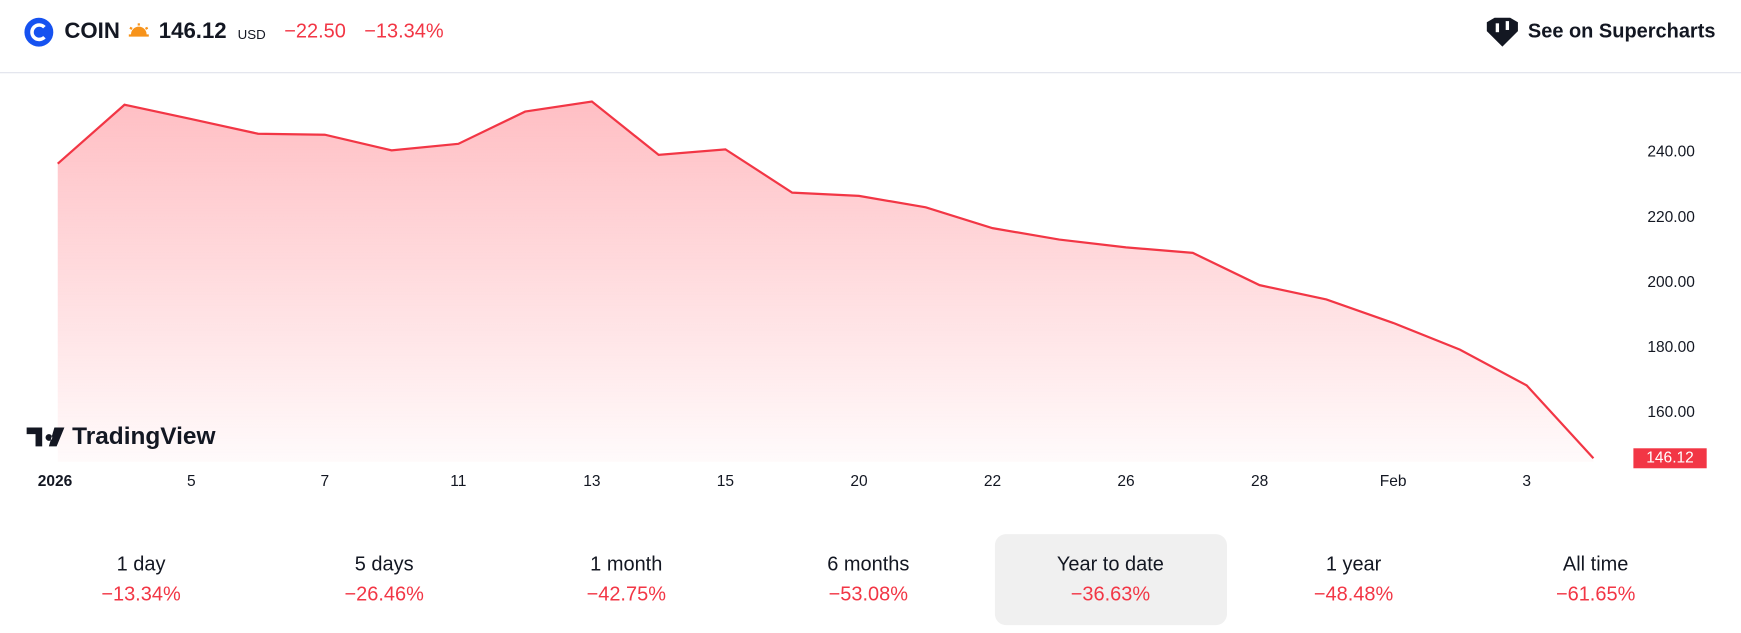 The height and width of the screenshot is (633, 1741). I want to click on y-tick-label: 240.00, so click(1671, 152).